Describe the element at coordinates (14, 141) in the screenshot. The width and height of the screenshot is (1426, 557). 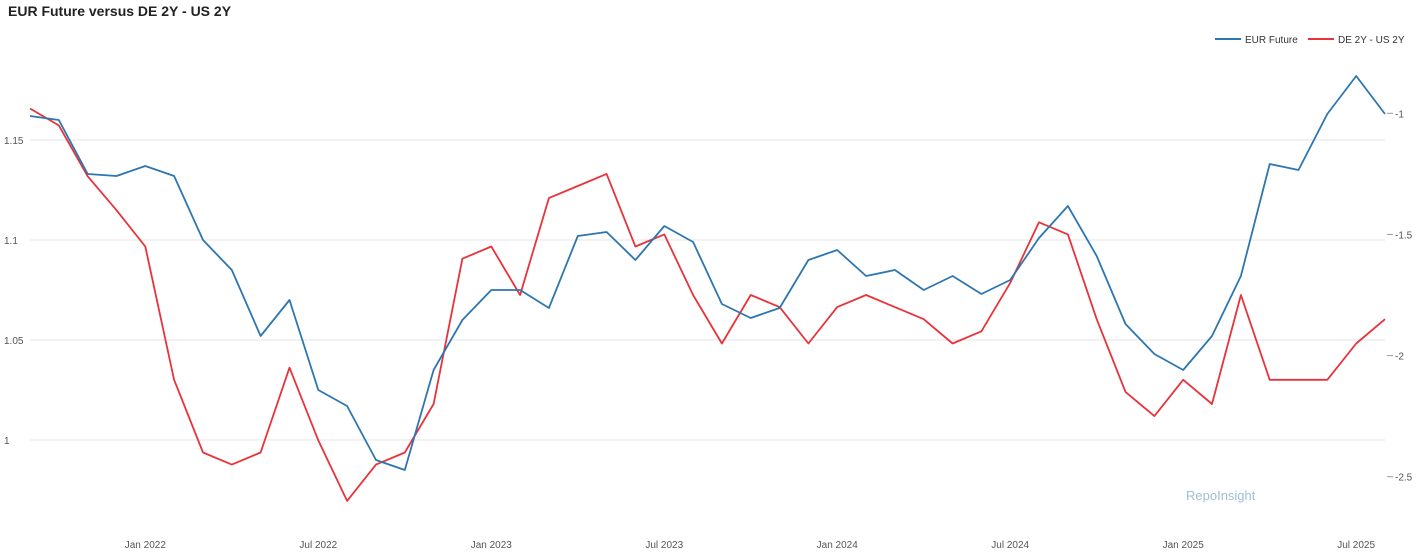
I see `y-left-tick-label: 1.15` at that location.